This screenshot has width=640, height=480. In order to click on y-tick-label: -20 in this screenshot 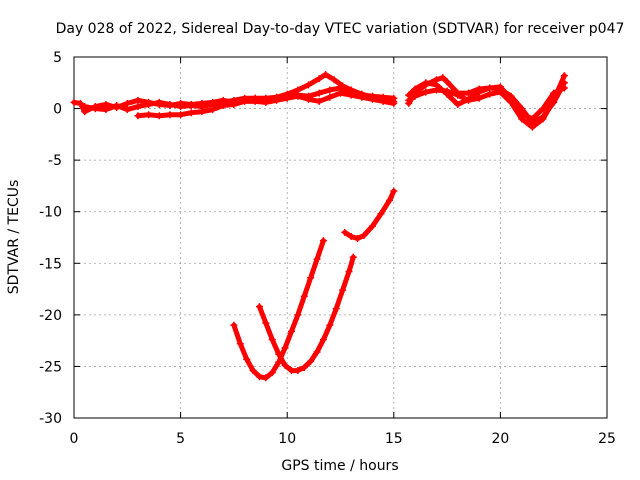, I will do `click(50, 316)`.